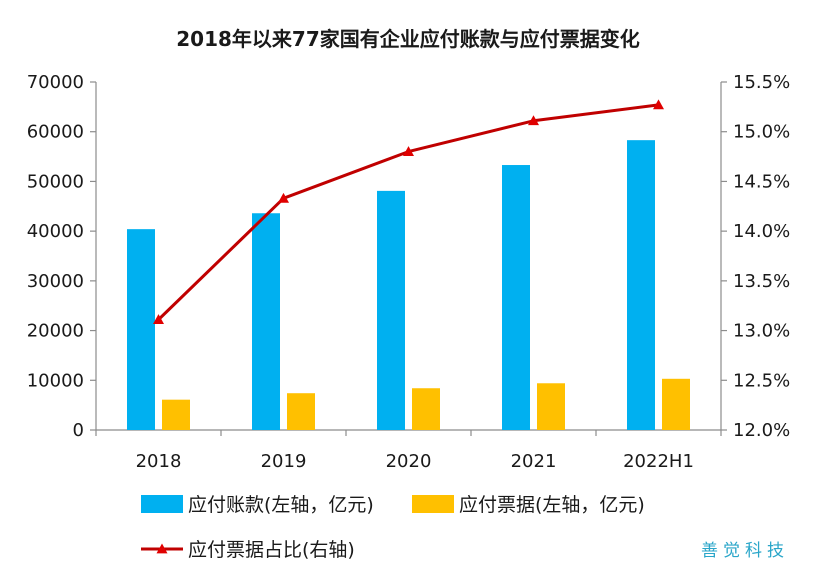 This screenshot has height=580, width=816. What do you see at coordinates (159, 461) in the screenshot?
I see `x-tick-label: 2018` at bounding box center [159, 461].